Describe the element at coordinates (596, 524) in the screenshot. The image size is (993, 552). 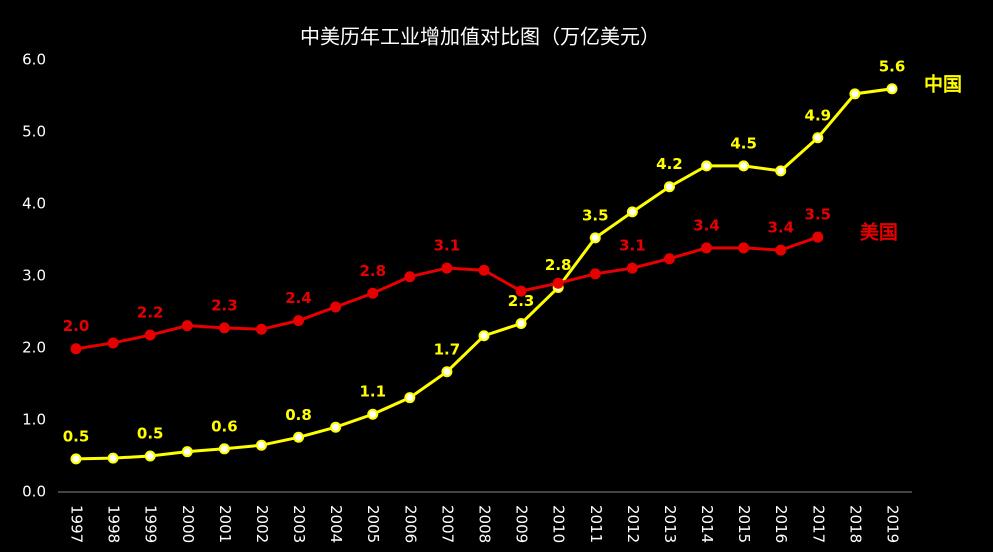
I see `x-tick-label: 2011` at that location.